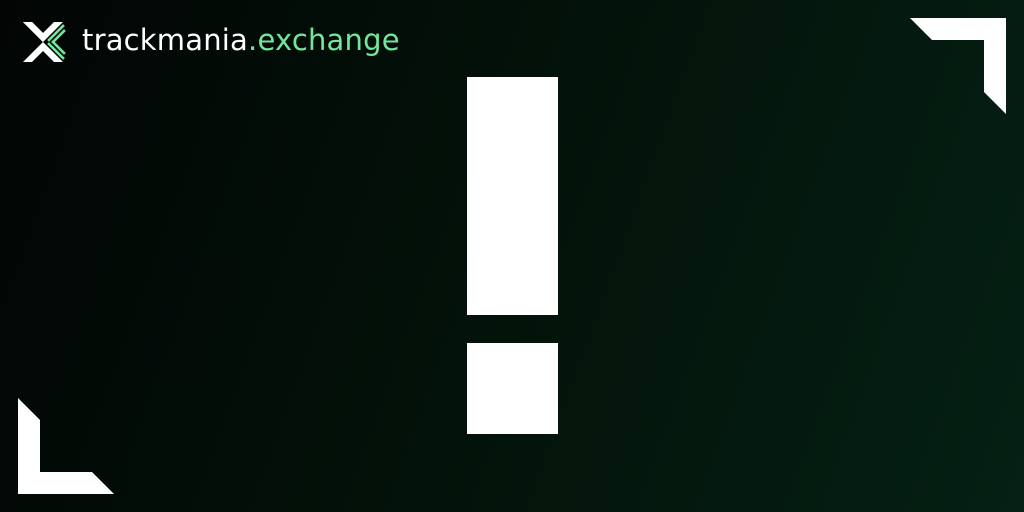 The width and height of the screenshot is (1024, 512). What do you see at coordinates (512, 196) in the screenshot?
I see `exclamation-mark-icon` at bounding box center [512, 196].